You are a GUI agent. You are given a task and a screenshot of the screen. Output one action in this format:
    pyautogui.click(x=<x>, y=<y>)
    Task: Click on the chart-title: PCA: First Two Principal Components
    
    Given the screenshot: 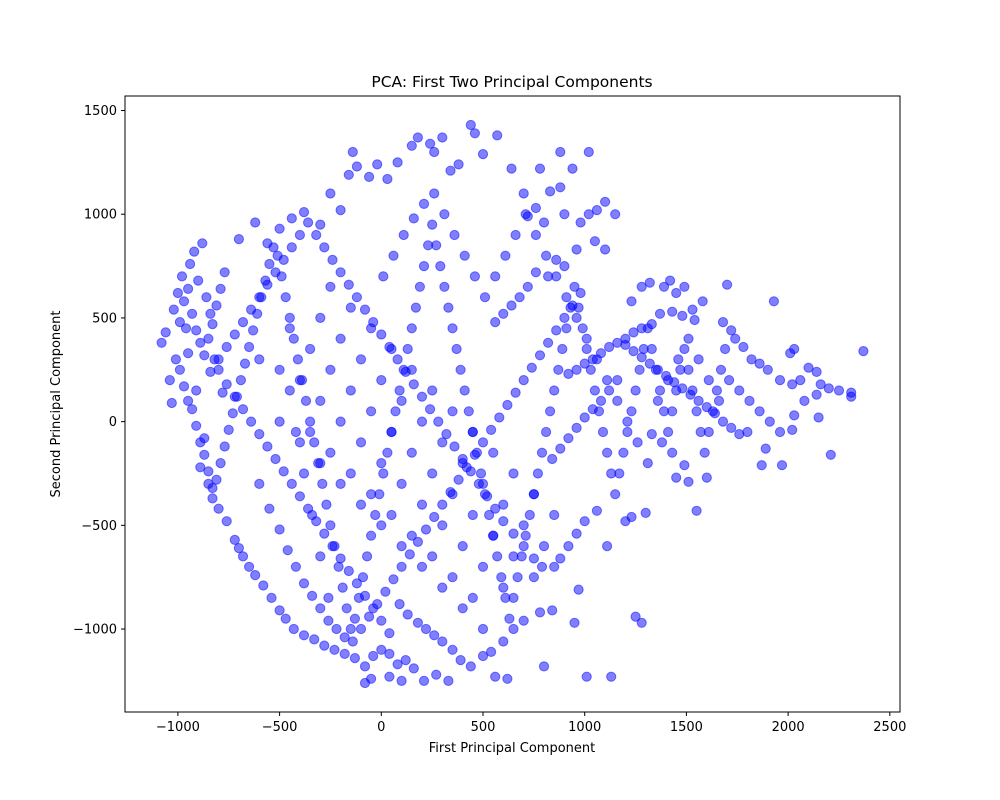 What is the action you would take?
    pyautogui.click(x=511, y=82)
    